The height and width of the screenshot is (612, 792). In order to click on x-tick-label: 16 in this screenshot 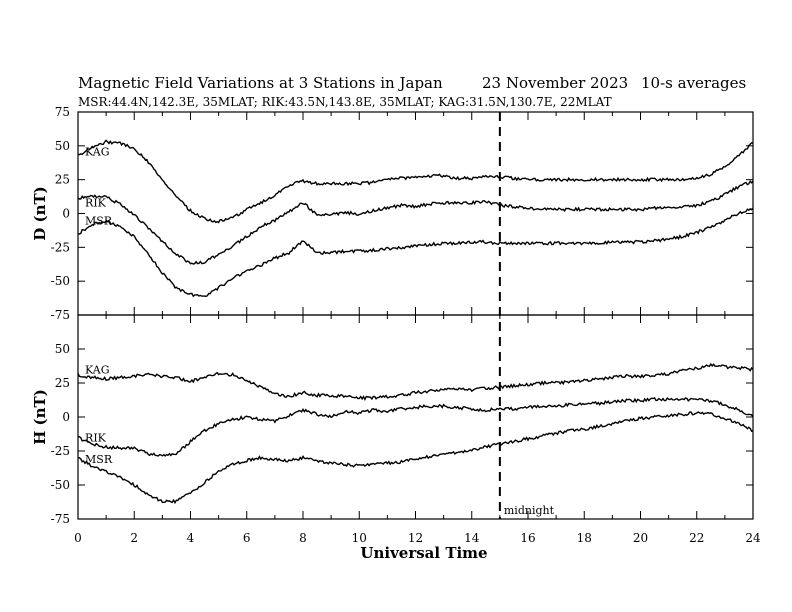, I will do `click(527, 538)`.